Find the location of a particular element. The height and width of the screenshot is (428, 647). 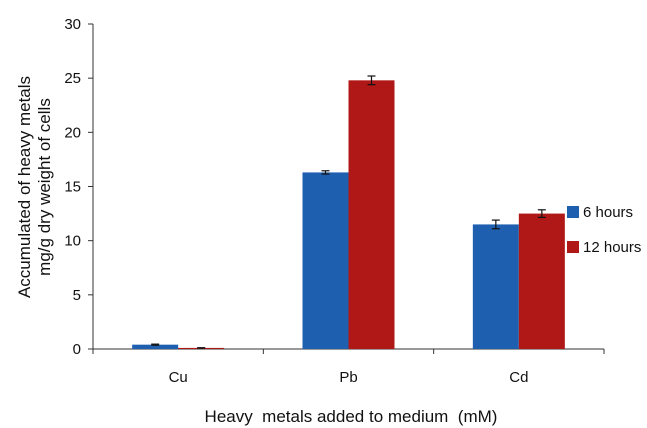

category-labels: Cu Pb Cd is located at coordinates (349, 377).